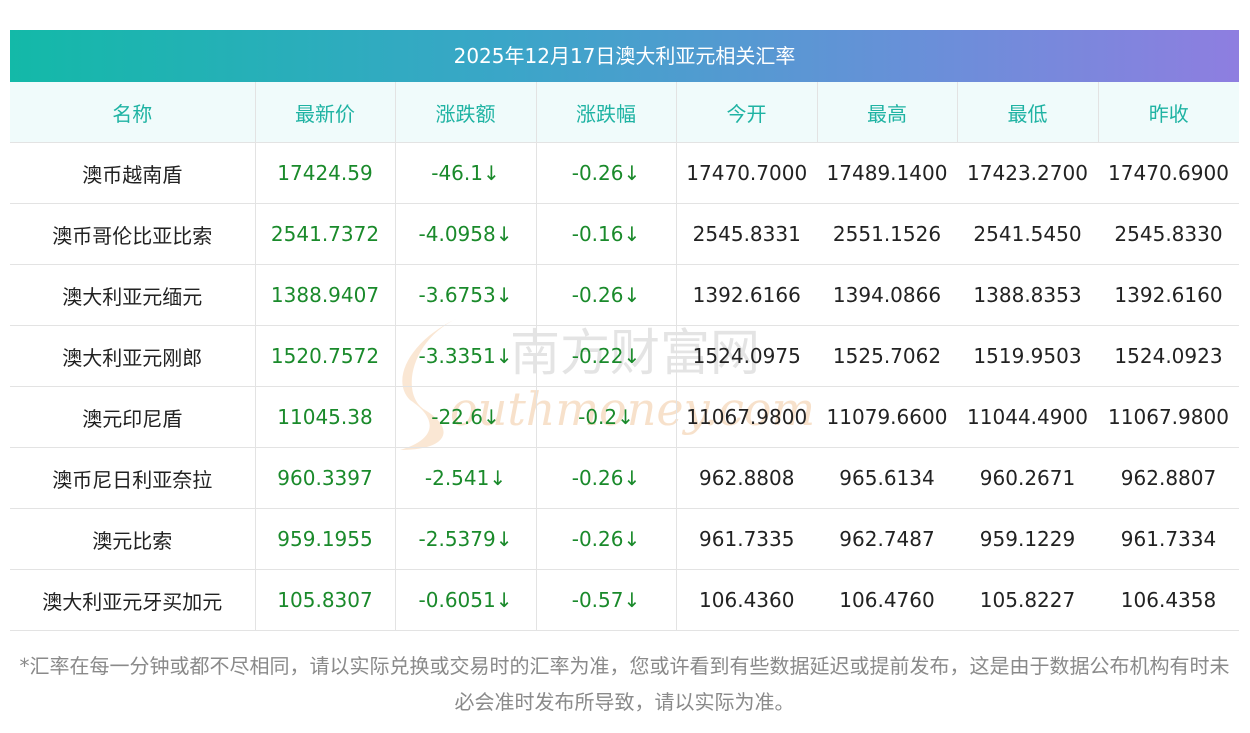 This screenshot has width=1250, height=733. What do you see at coordinates (325, 417) in the screenshot?
I see `cell-latest: 11045.38` at bounding box center [325, 417].